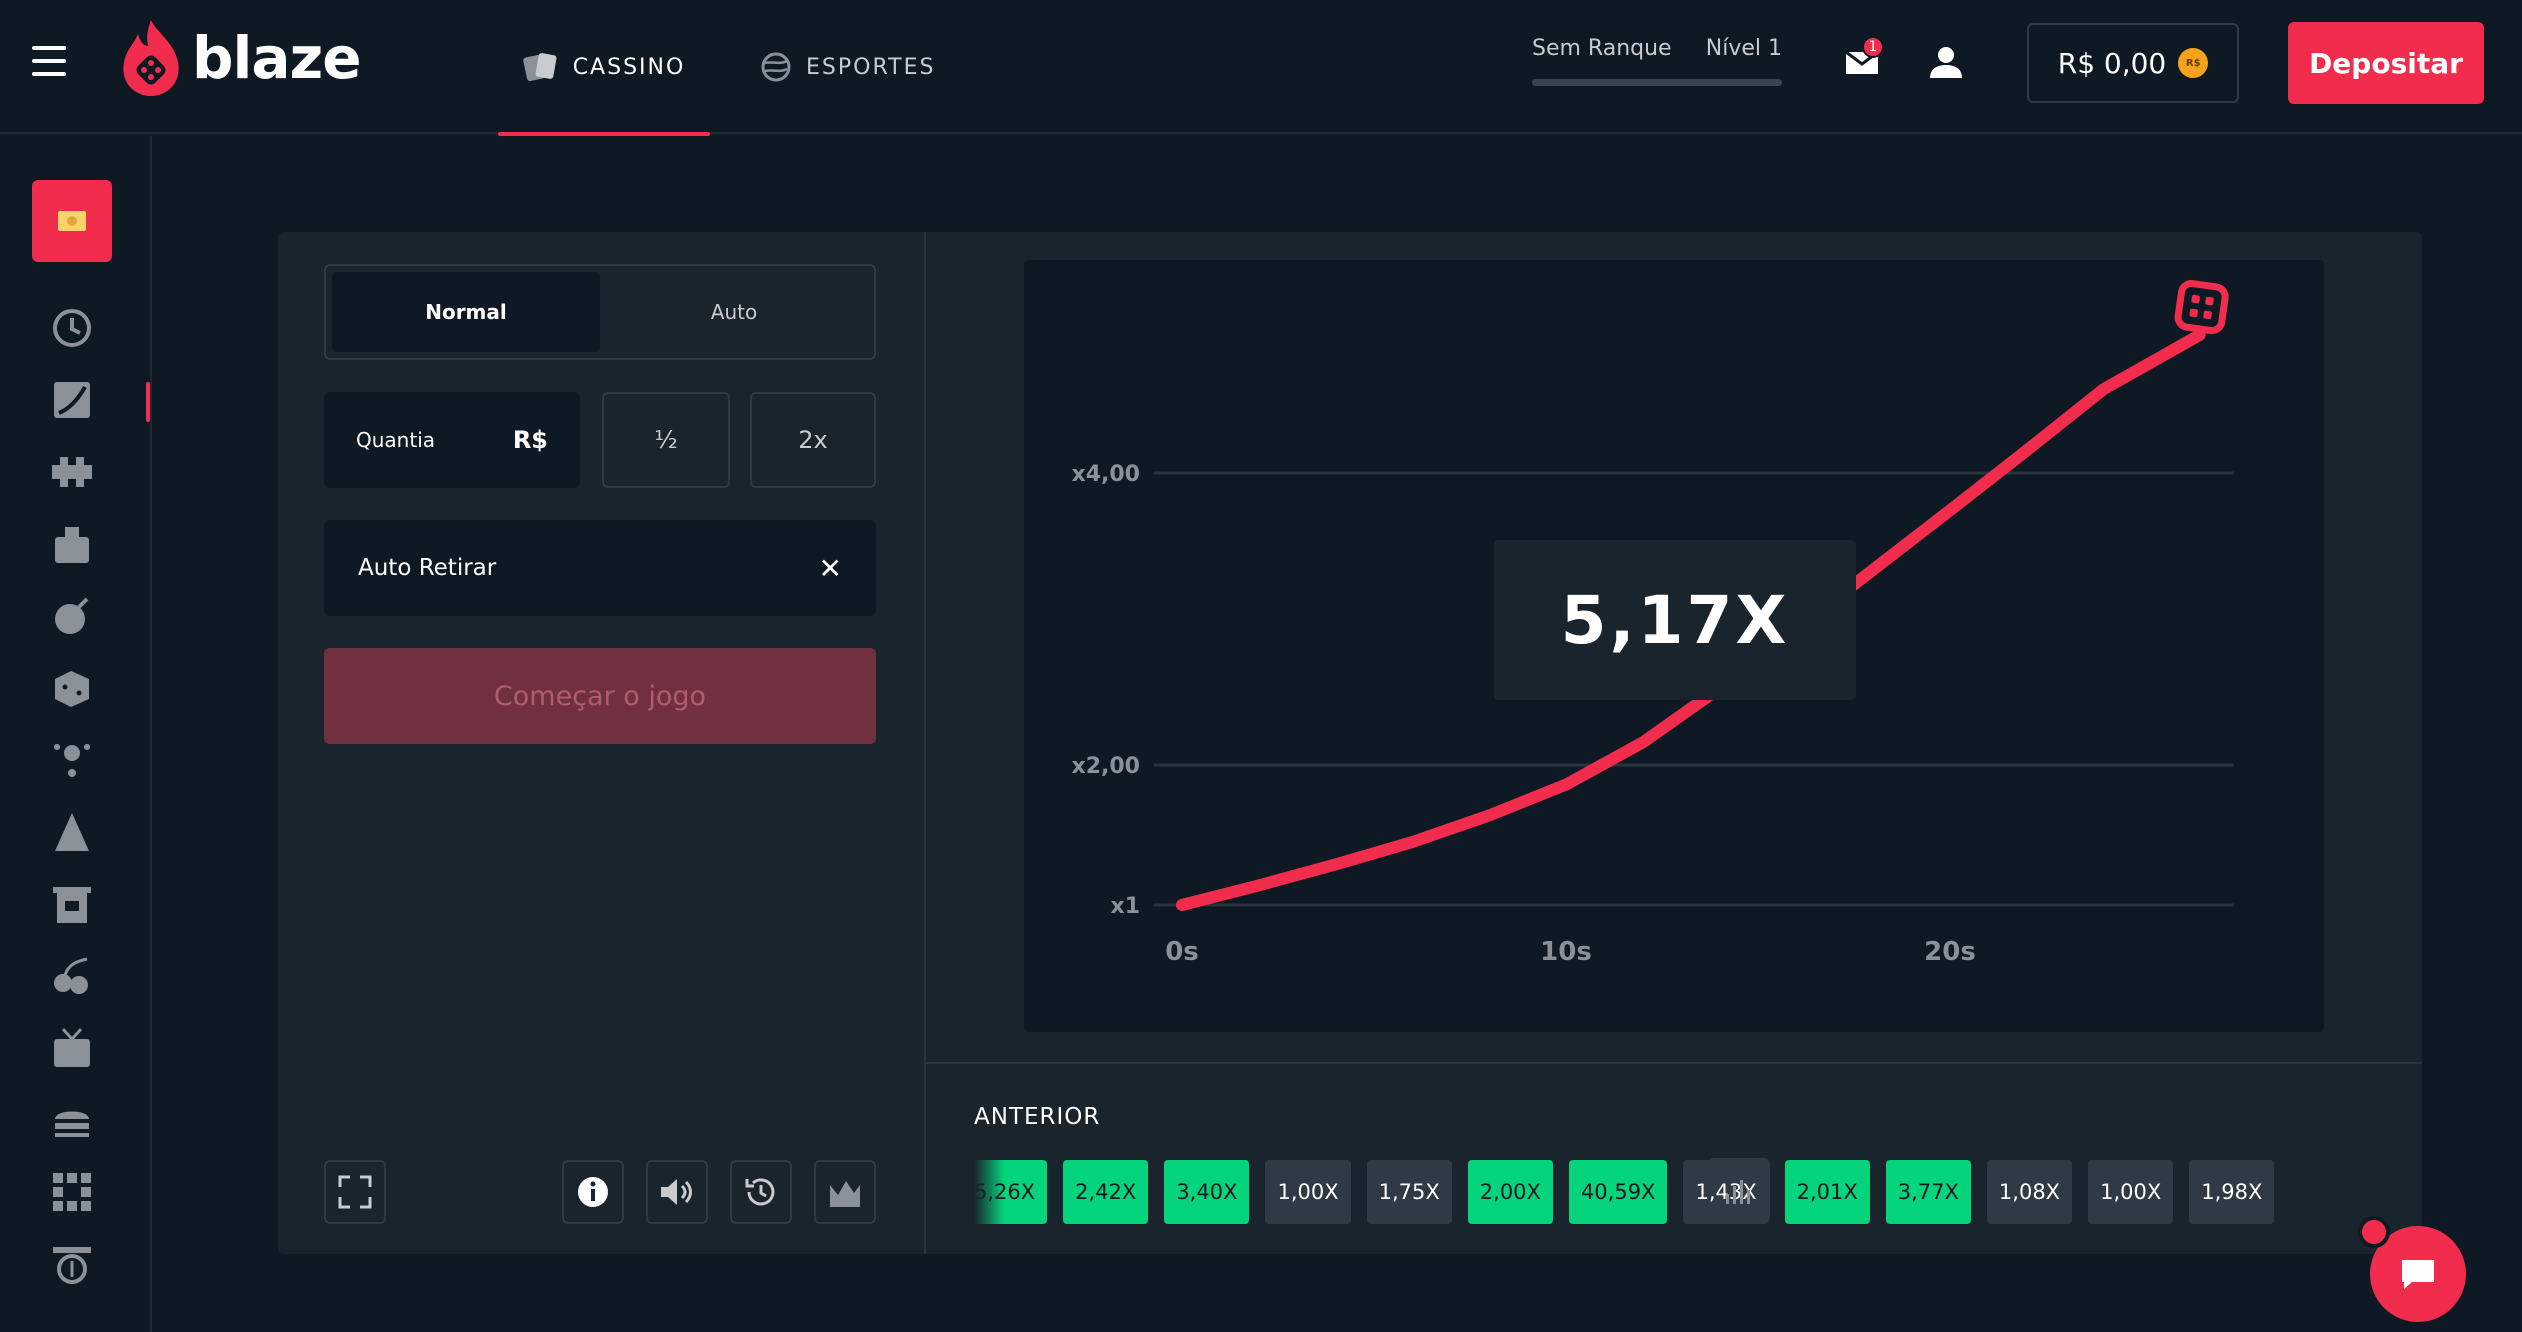  Describe the element at coordinates (72, 976) in the screenshot. I see `fruits-icon` at that location.